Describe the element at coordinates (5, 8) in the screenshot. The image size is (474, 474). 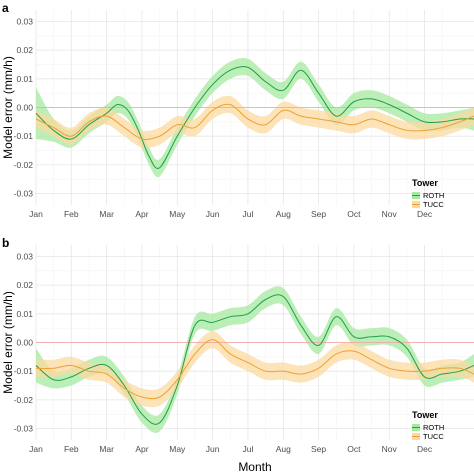
I see `panel-label: a` at that location.